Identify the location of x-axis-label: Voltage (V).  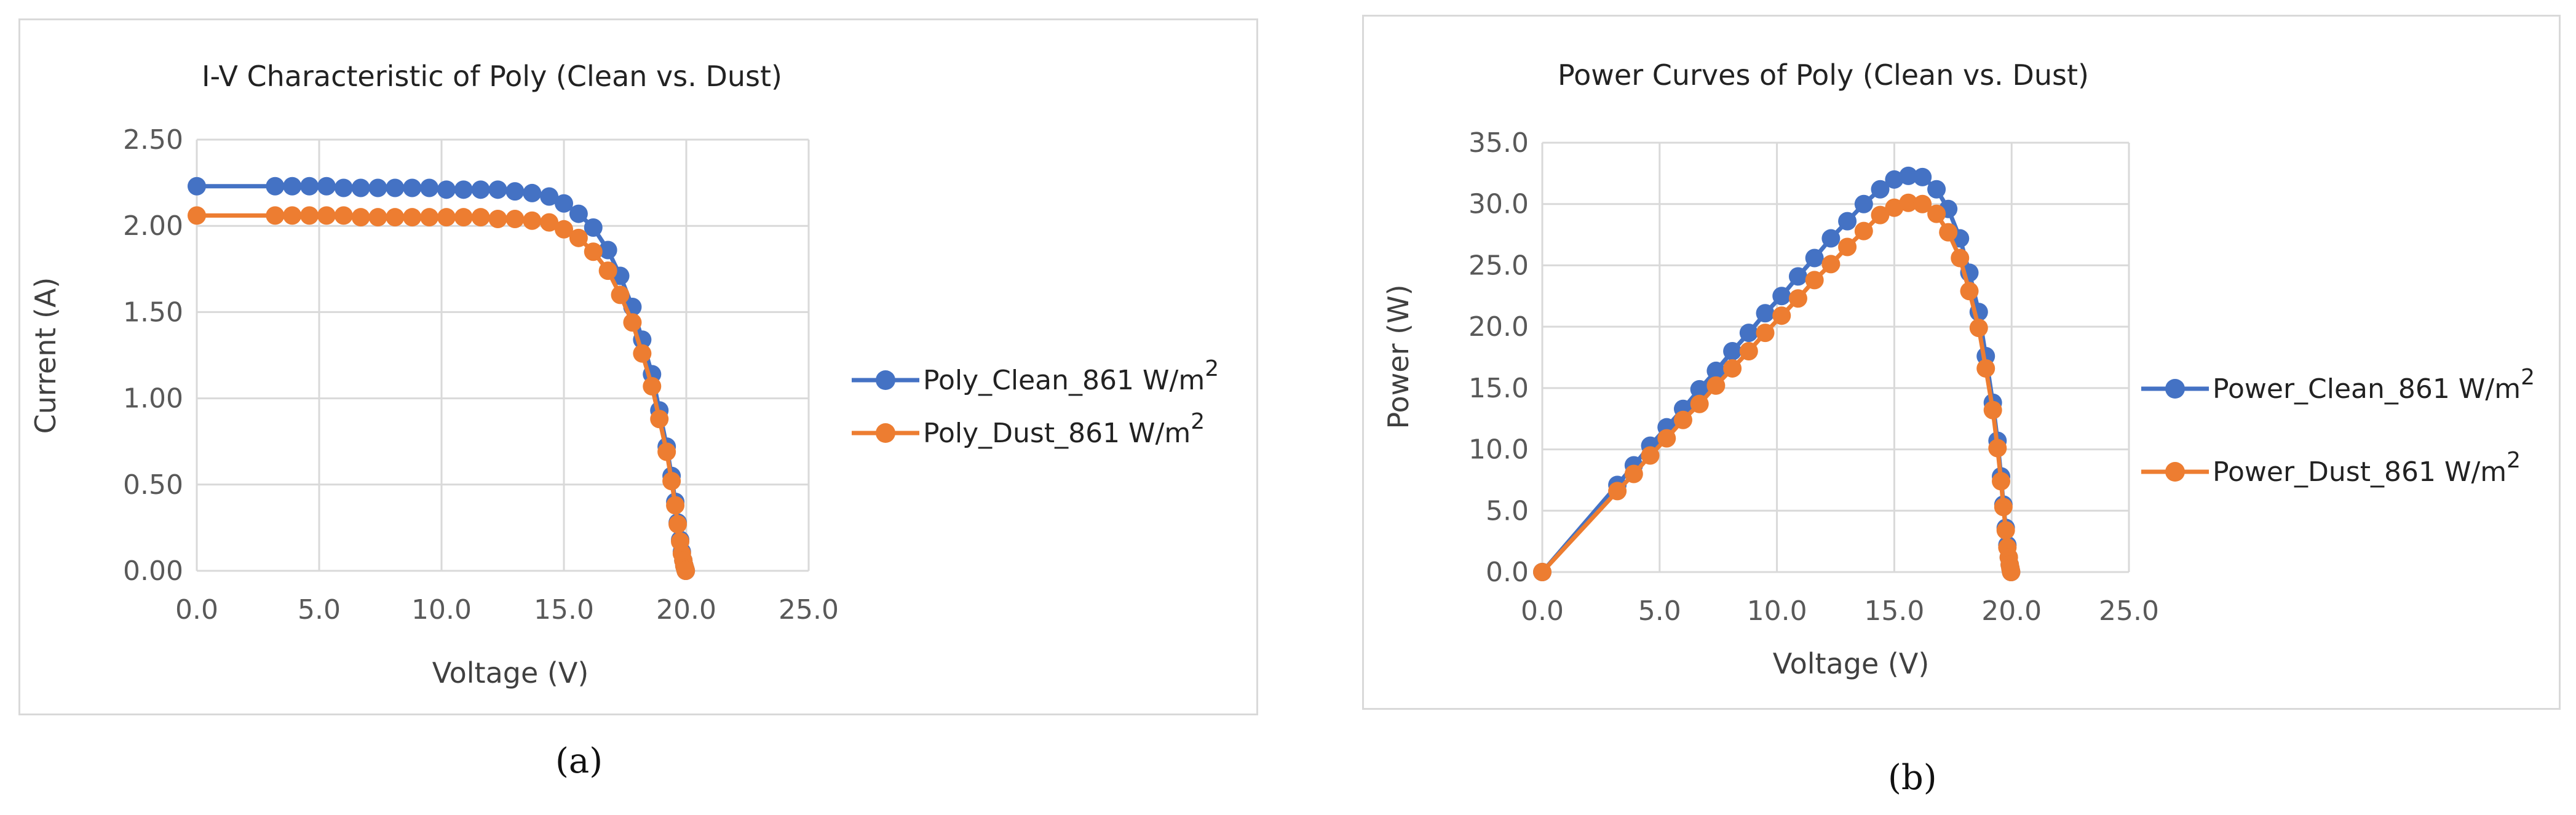
(1851, 663).